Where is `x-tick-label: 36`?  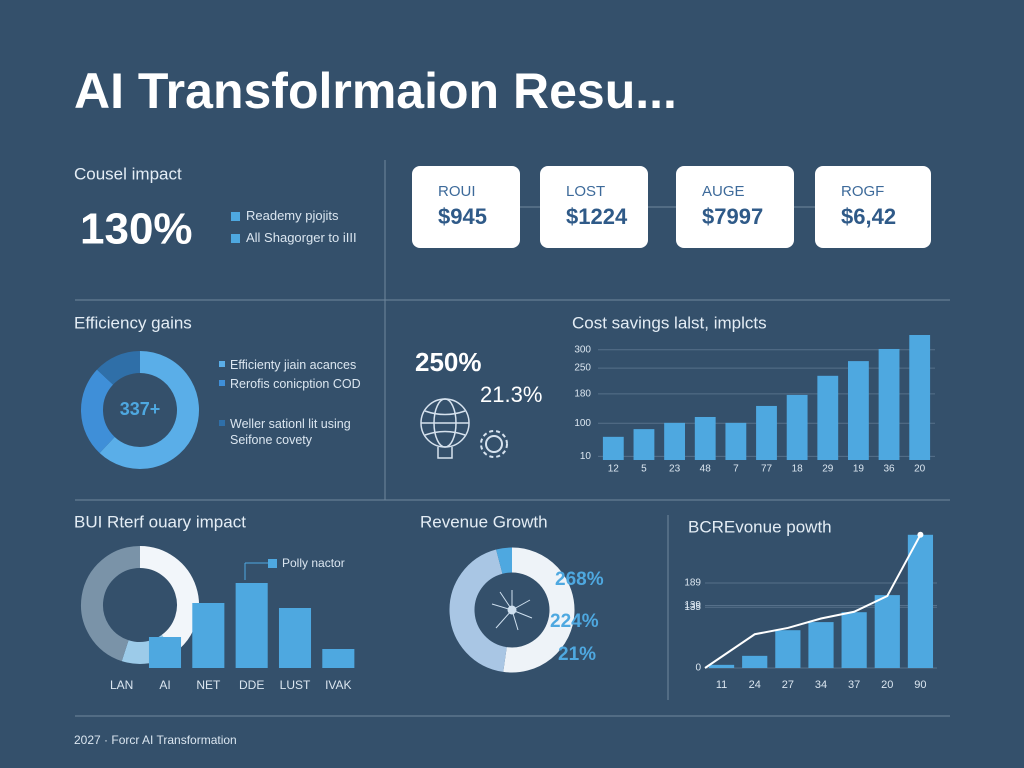 x-tick-label: 36 is located at coordinates (889, 469).